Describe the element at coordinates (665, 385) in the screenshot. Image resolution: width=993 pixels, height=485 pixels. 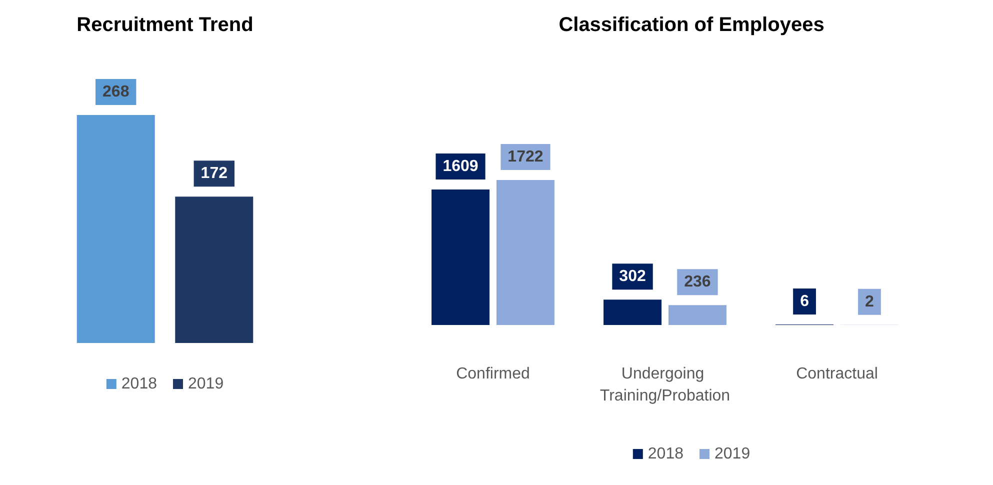
I see `x-tick-label: Undergoing Training/Probation` at that location.